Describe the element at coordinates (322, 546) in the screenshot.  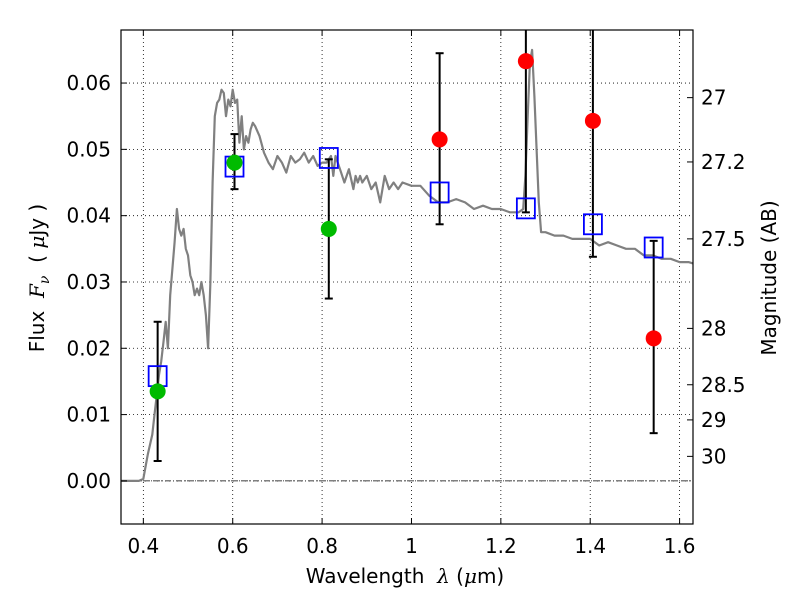
I see `x-tick-label: 0.8` at that location.